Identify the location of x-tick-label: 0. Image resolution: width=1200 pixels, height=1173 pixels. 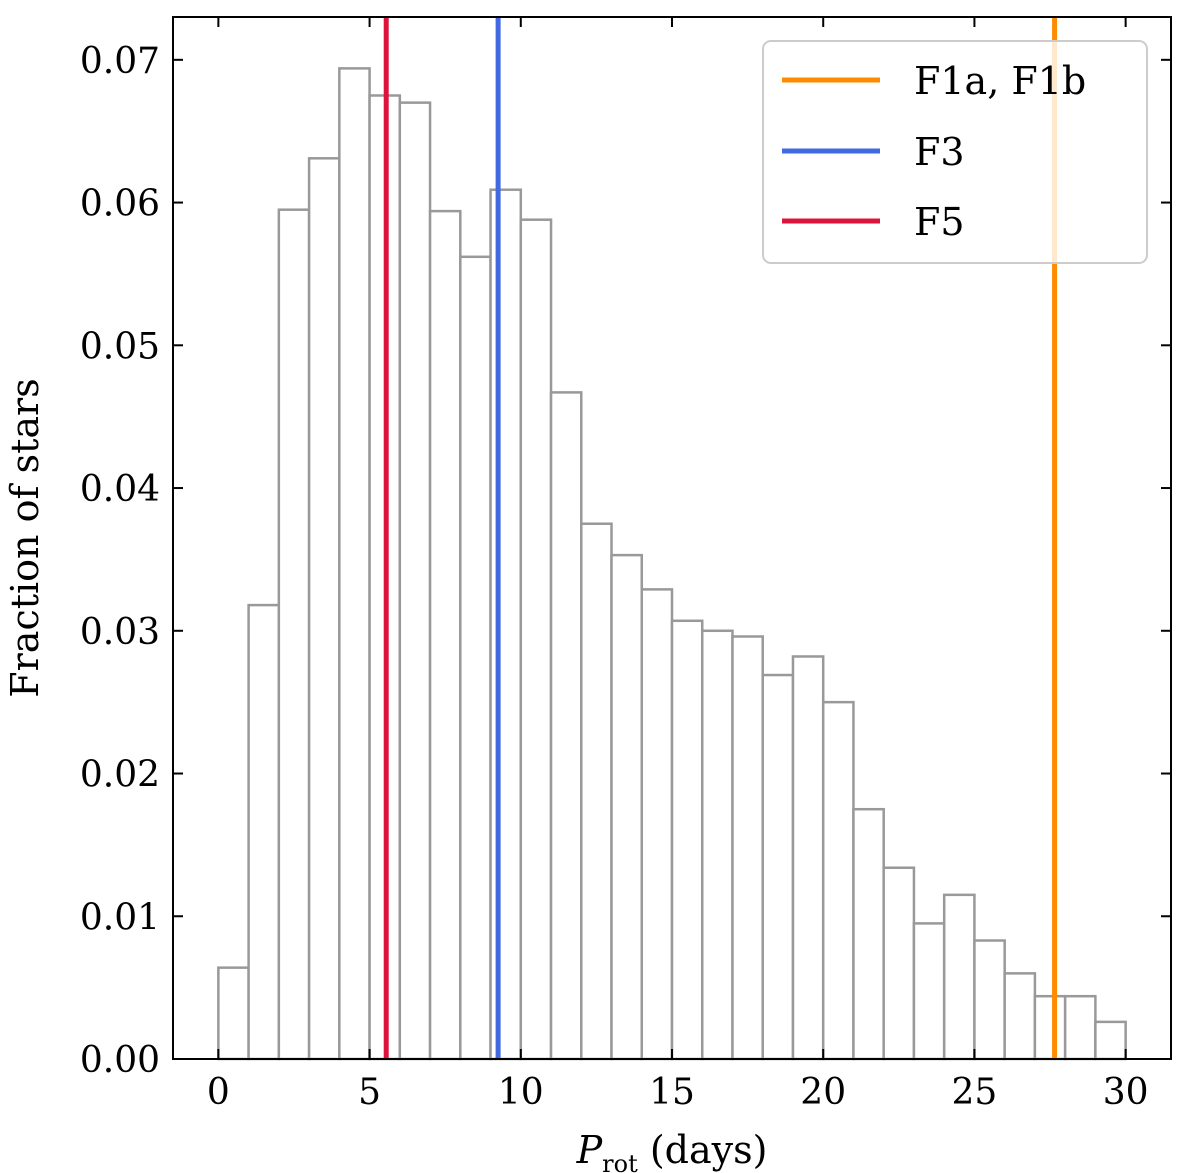
(218, 1092).